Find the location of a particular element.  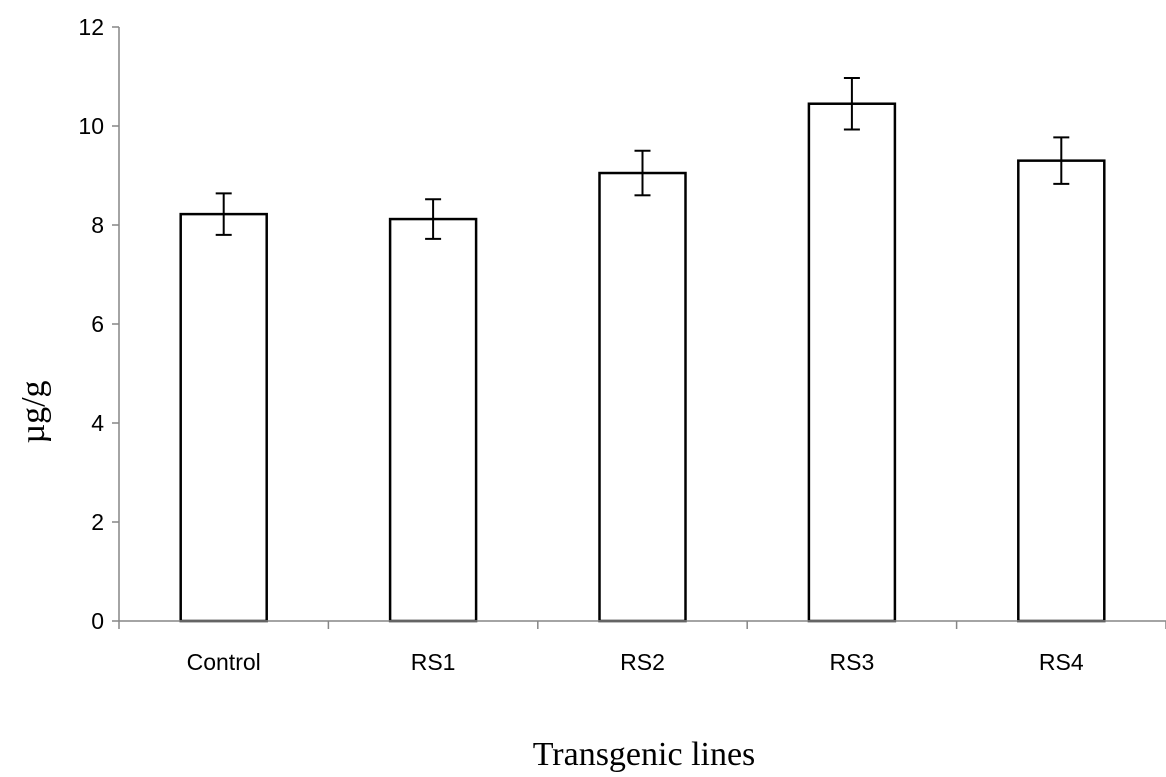

error-bar-rs4 is located at coordinates (1061, 160).